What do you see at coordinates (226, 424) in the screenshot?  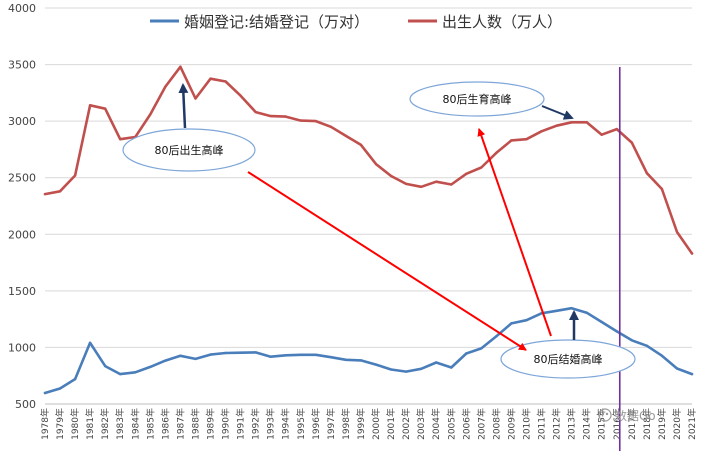 I see `x-tick-label: 1990年` at bounding box center [226, 424].